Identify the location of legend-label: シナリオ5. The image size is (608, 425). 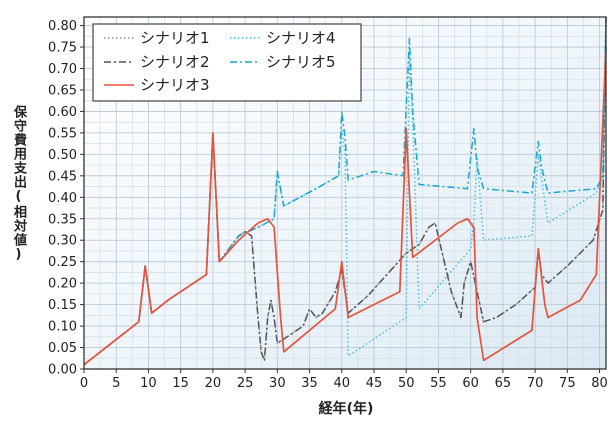
(301, 62).